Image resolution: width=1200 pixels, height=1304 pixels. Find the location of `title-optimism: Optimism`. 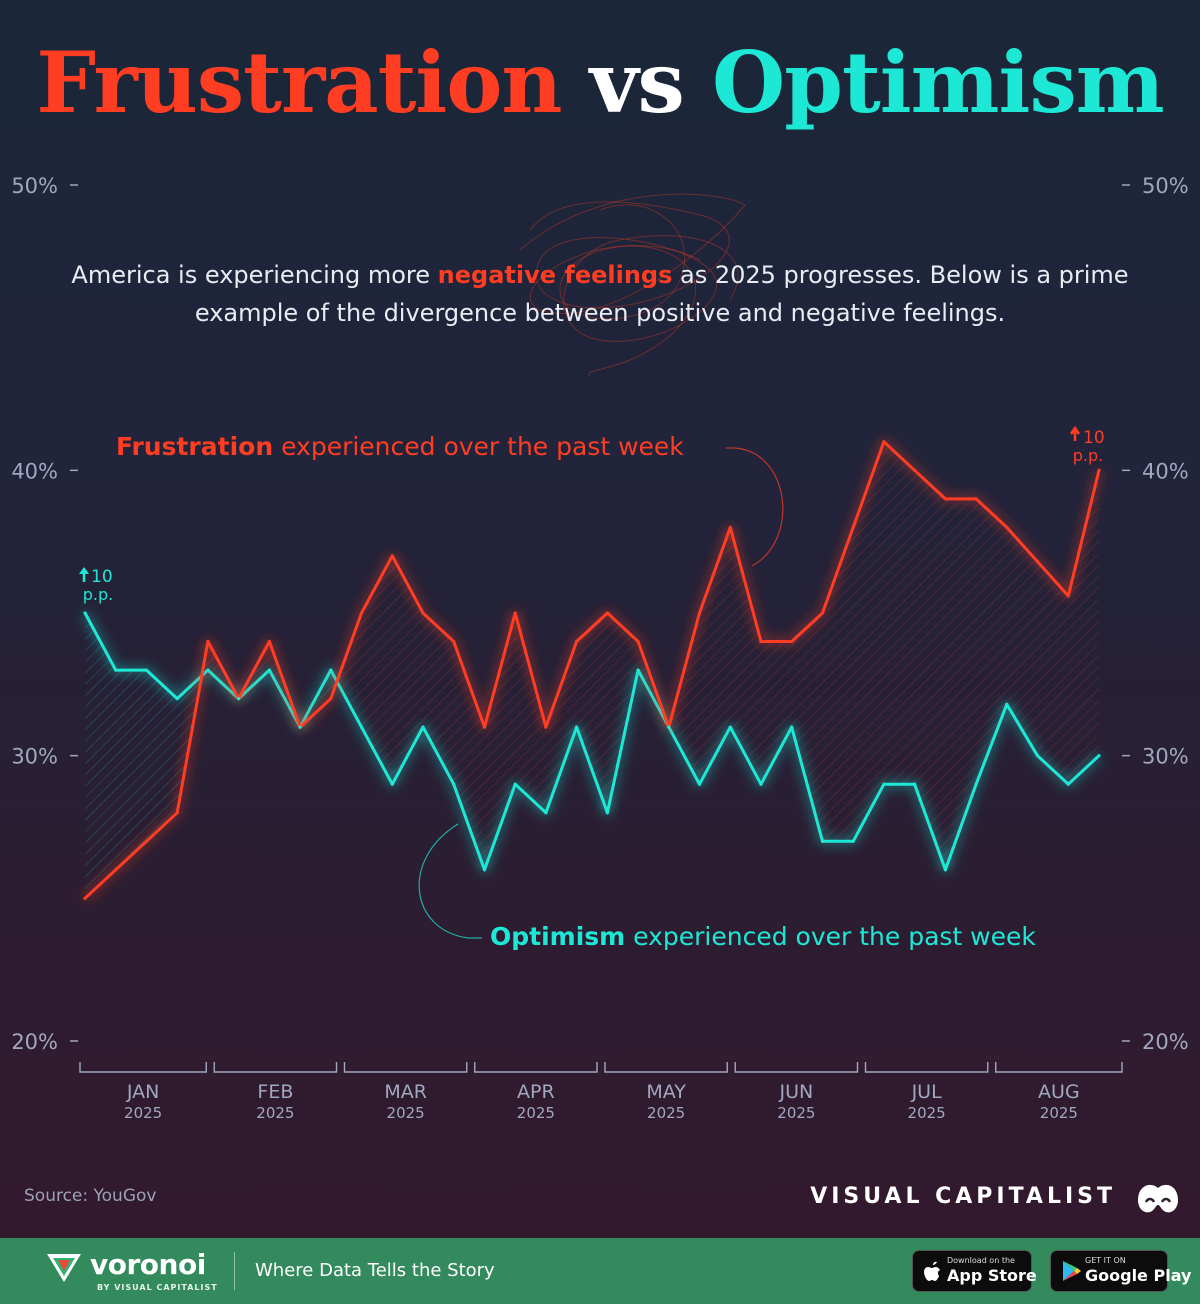

title-optimism: Optimism is located at coordinates (938, 82).